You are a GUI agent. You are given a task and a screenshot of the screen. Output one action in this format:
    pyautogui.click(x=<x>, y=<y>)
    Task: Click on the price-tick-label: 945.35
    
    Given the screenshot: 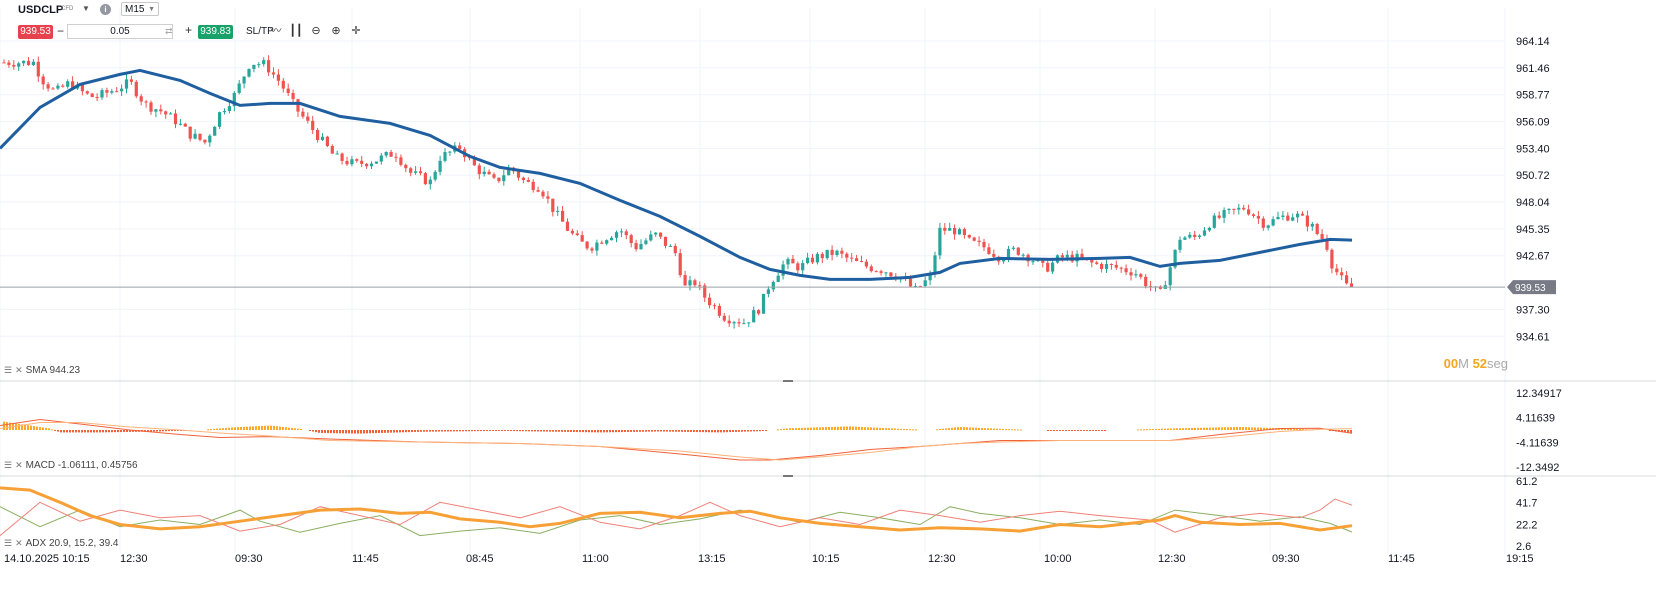 What is the action you would take?
    pyautogui.click(x=1533, y=230)
    